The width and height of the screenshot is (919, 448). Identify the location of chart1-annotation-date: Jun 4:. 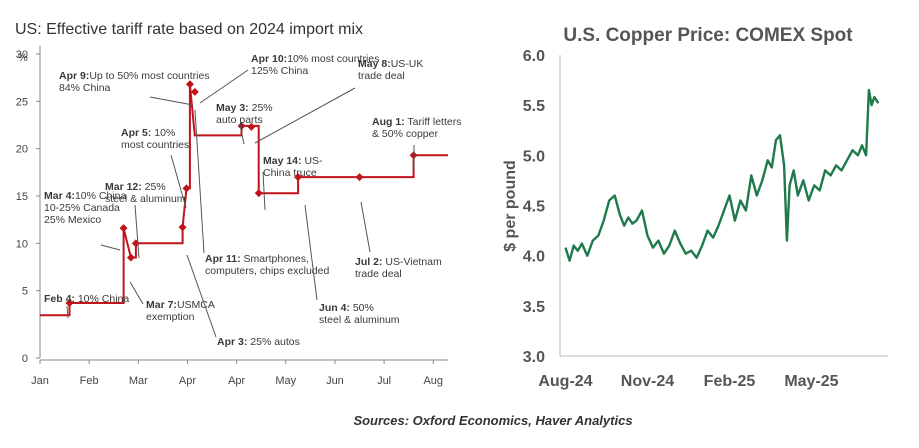
(334, 308).